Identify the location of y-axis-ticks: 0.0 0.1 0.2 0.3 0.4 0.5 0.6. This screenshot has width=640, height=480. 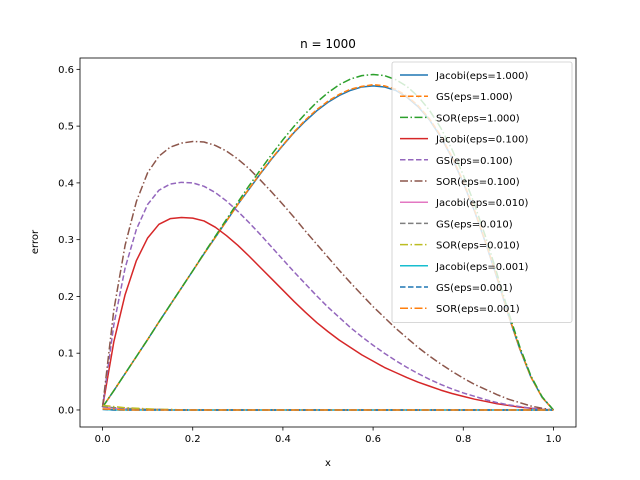
(69, 240).